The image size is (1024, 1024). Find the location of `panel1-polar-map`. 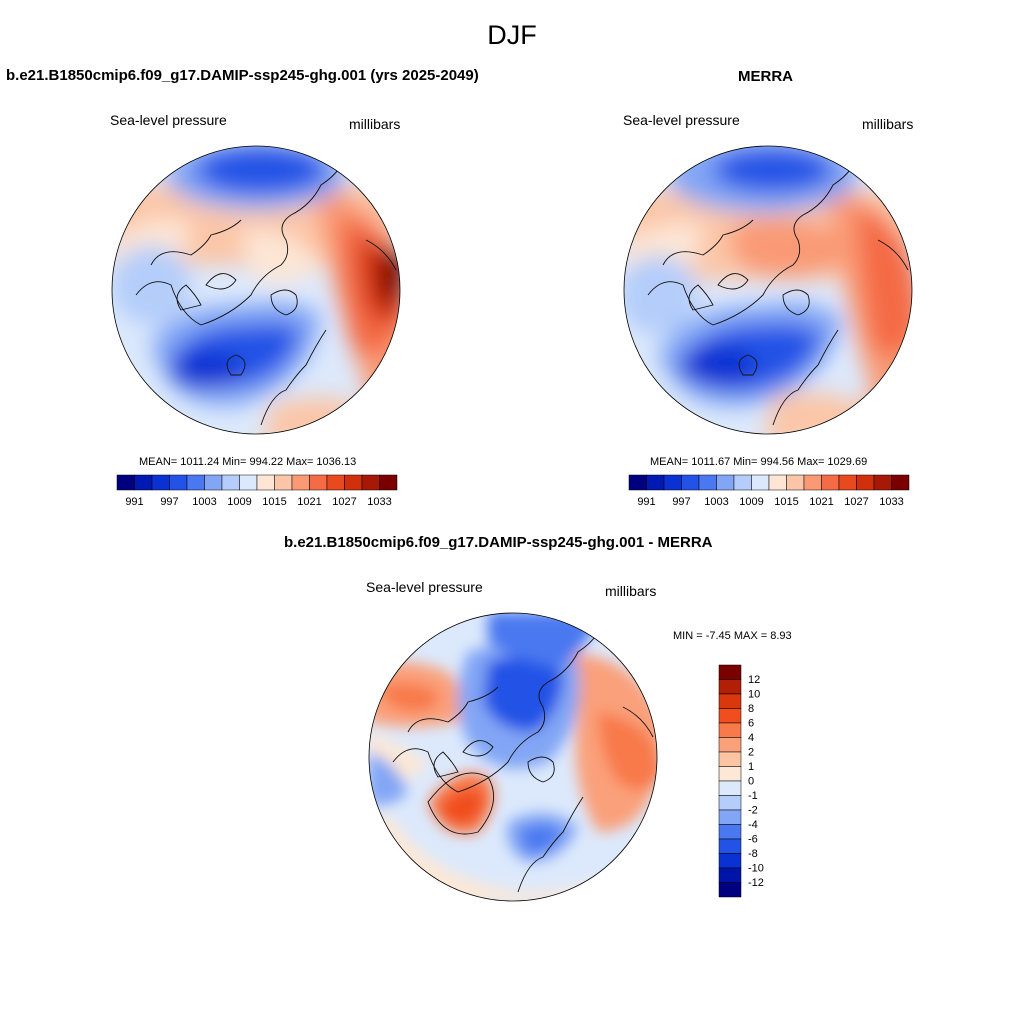

panel1-polar-map is located at coordinates (256, 290).